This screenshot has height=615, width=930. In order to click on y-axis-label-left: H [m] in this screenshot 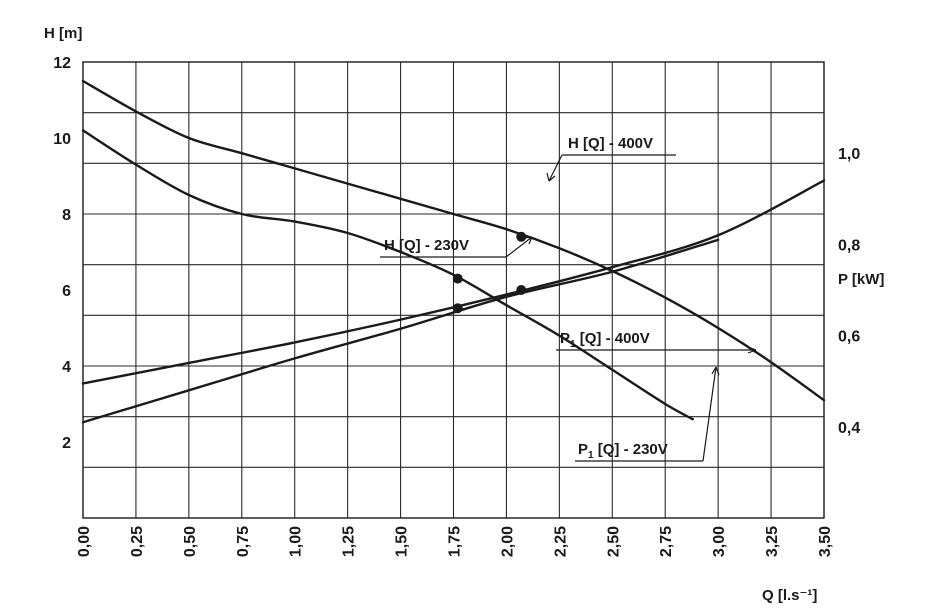, I will do `click(63, 33)`.